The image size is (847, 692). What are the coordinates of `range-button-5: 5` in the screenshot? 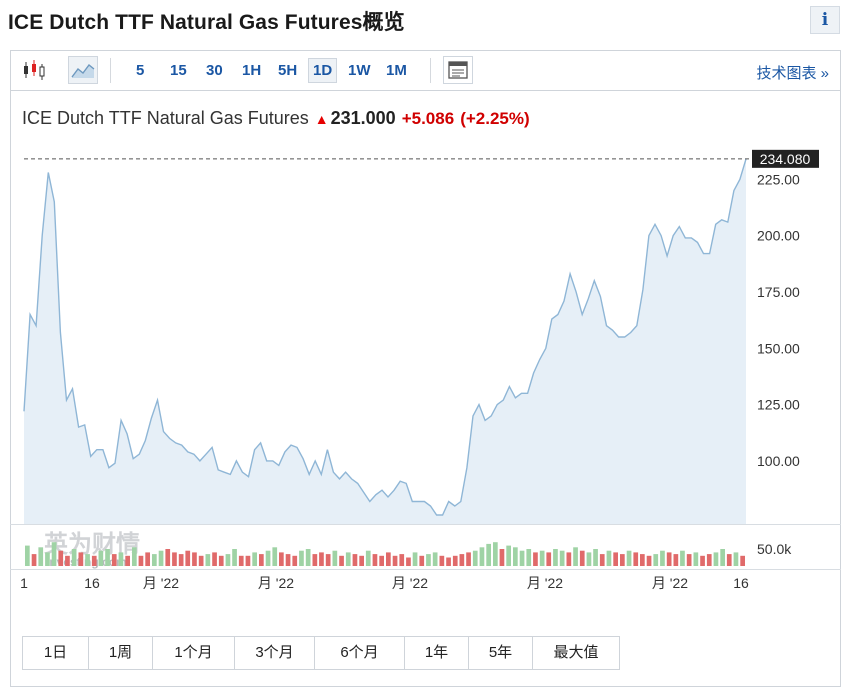 It's located at (140, 70).